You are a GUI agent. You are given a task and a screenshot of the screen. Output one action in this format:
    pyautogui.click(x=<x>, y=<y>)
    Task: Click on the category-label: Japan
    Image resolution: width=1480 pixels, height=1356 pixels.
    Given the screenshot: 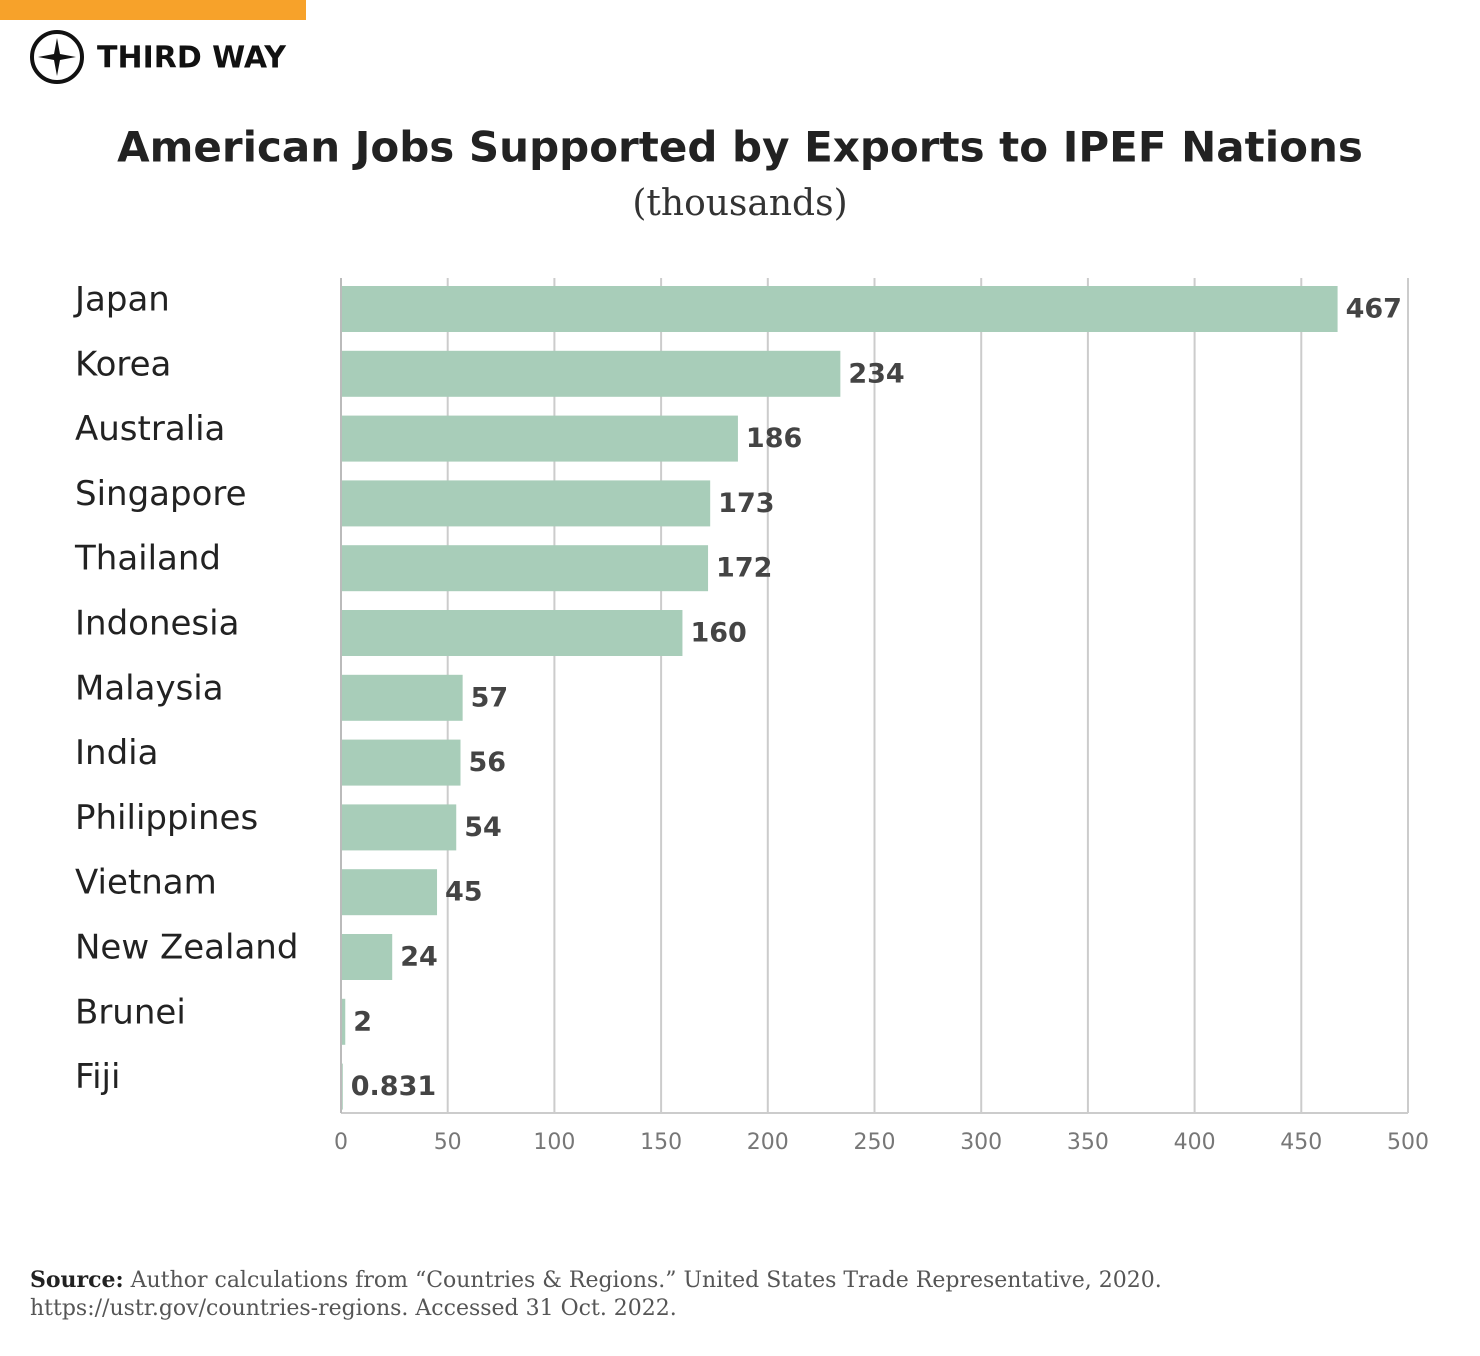 What is the action you would take?
    pyautogui.click(x=121, y=300)
    